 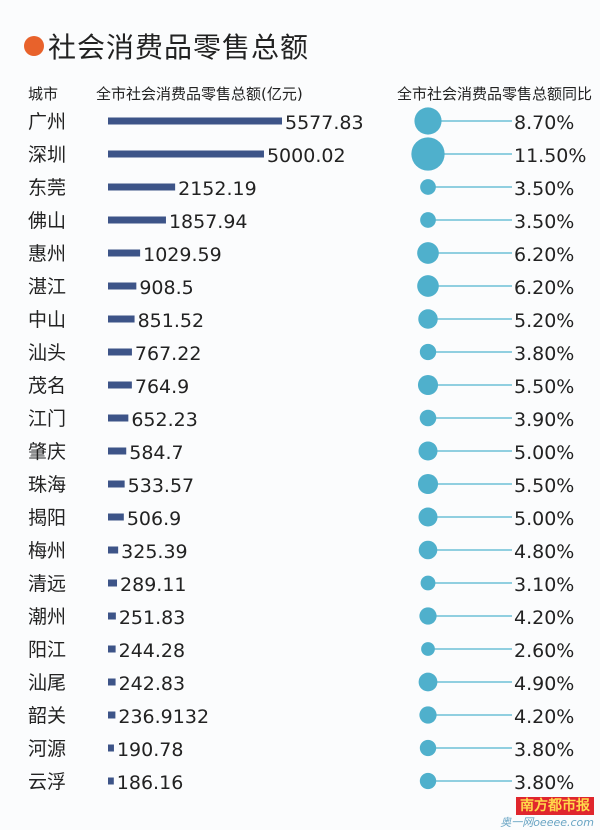 I want to click on city-label: 清远, so click(x=47, y=584).